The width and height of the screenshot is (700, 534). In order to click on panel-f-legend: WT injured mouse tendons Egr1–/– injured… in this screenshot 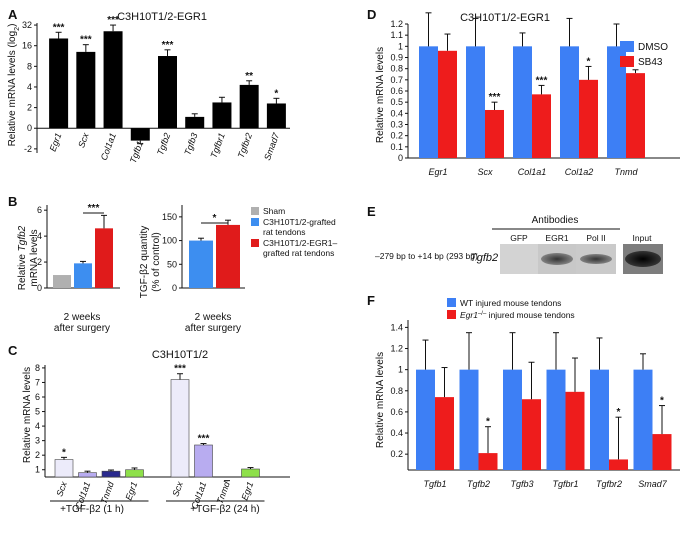, I will do `click(511, 309)`.